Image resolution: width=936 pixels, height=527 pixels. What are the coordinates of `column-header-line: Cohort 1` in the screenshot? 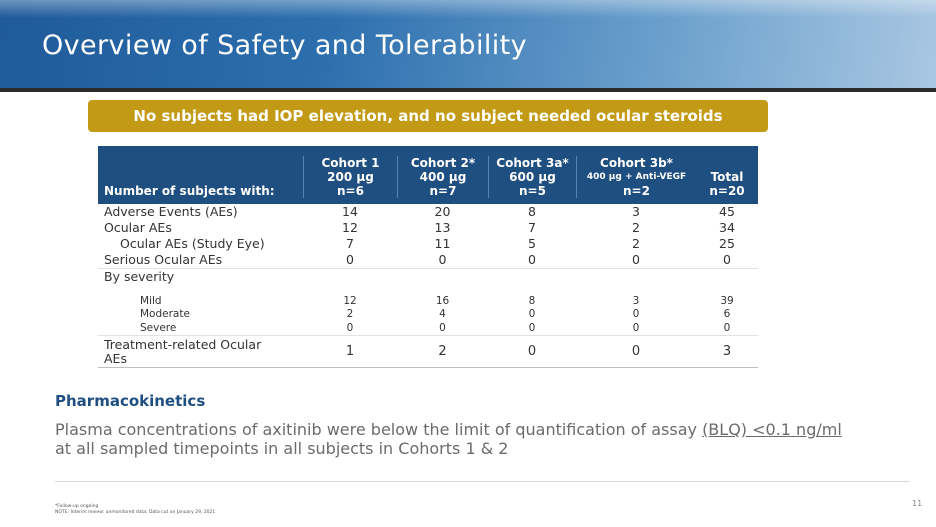 It's located at (350, 163).